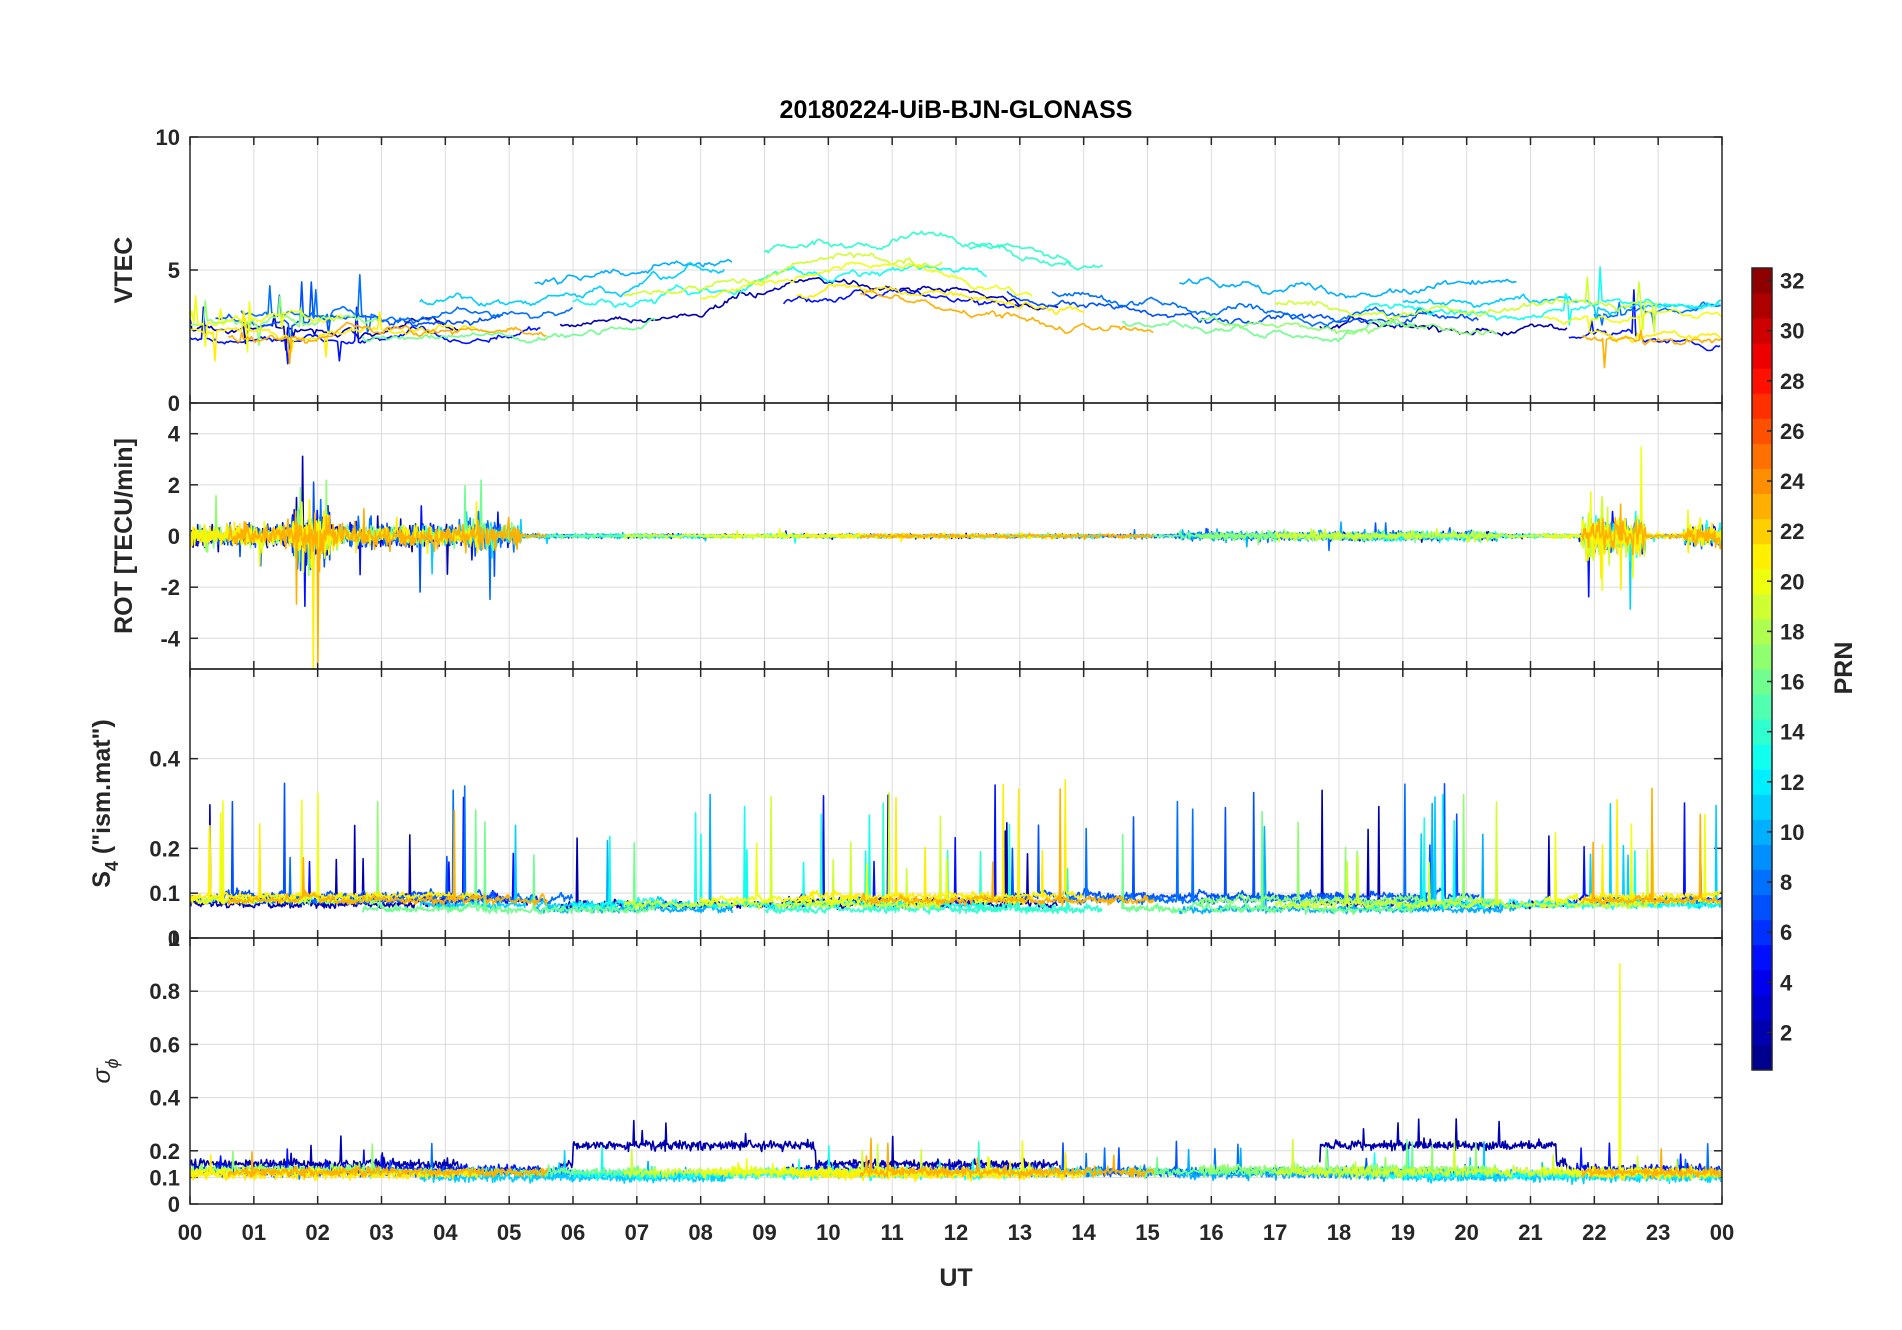 This screenshot has width=1902, height=1330. I want to click on y-tick-label: -4, so click(170, 638).